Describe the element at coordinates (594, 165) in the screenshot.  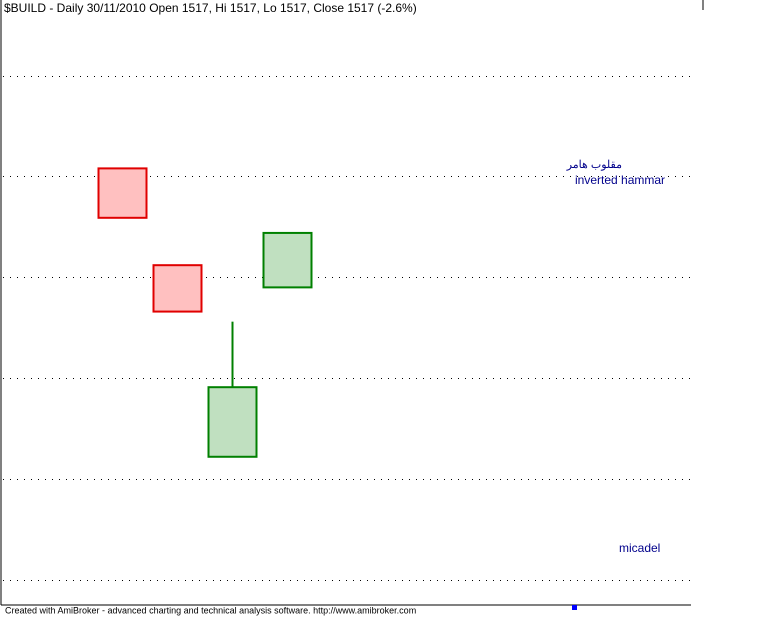
I see `annotation: مقلوب هامر` at that location.